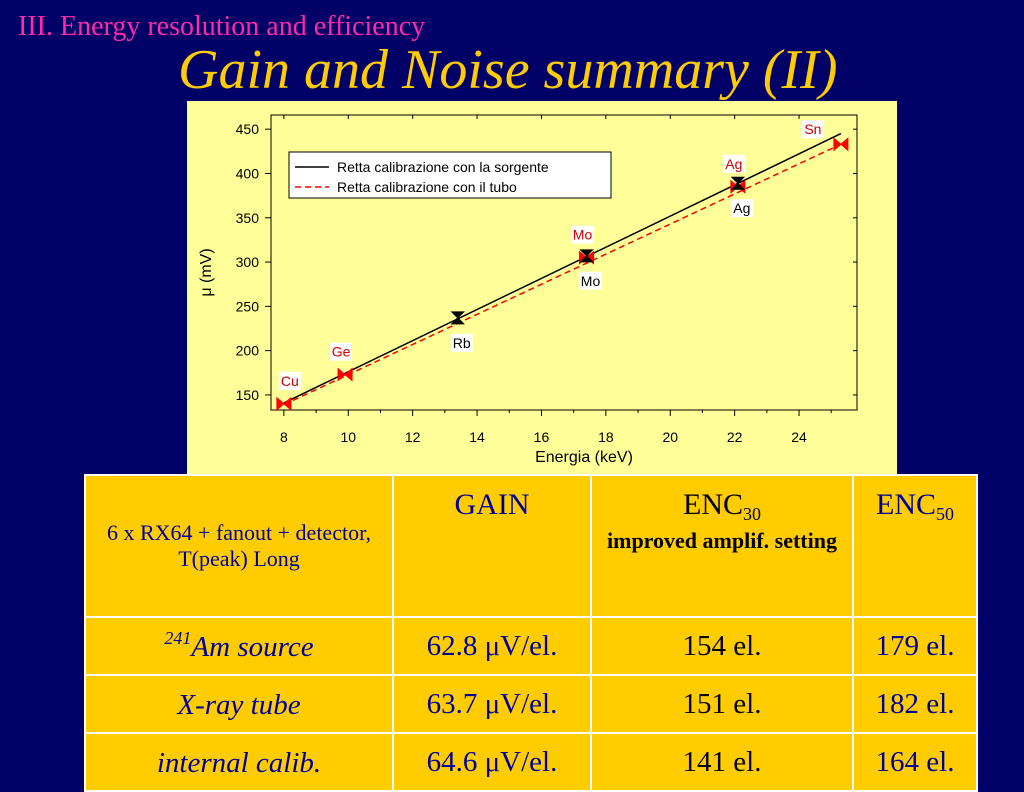  I want to click on section-title: III. Energy resolution and efficiency, so click(222, 26).